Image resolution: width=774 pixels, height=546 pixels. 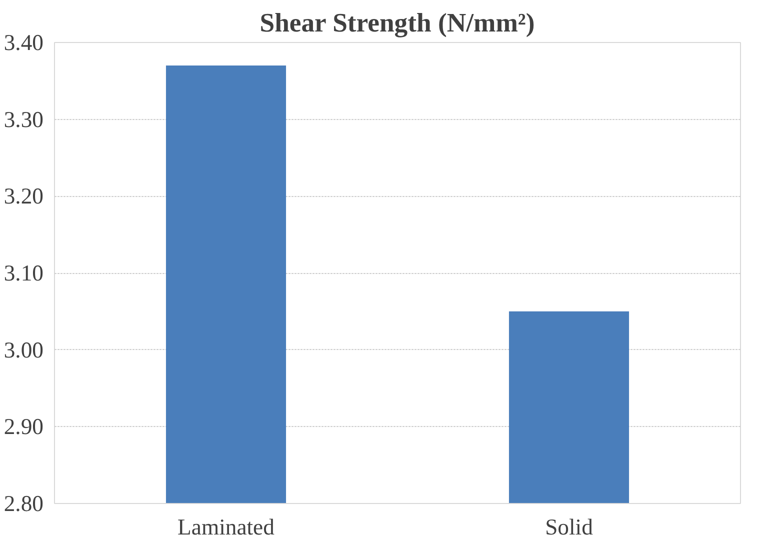 I want to click on y-tick-label: 3.30, so click(x=24, y=119).